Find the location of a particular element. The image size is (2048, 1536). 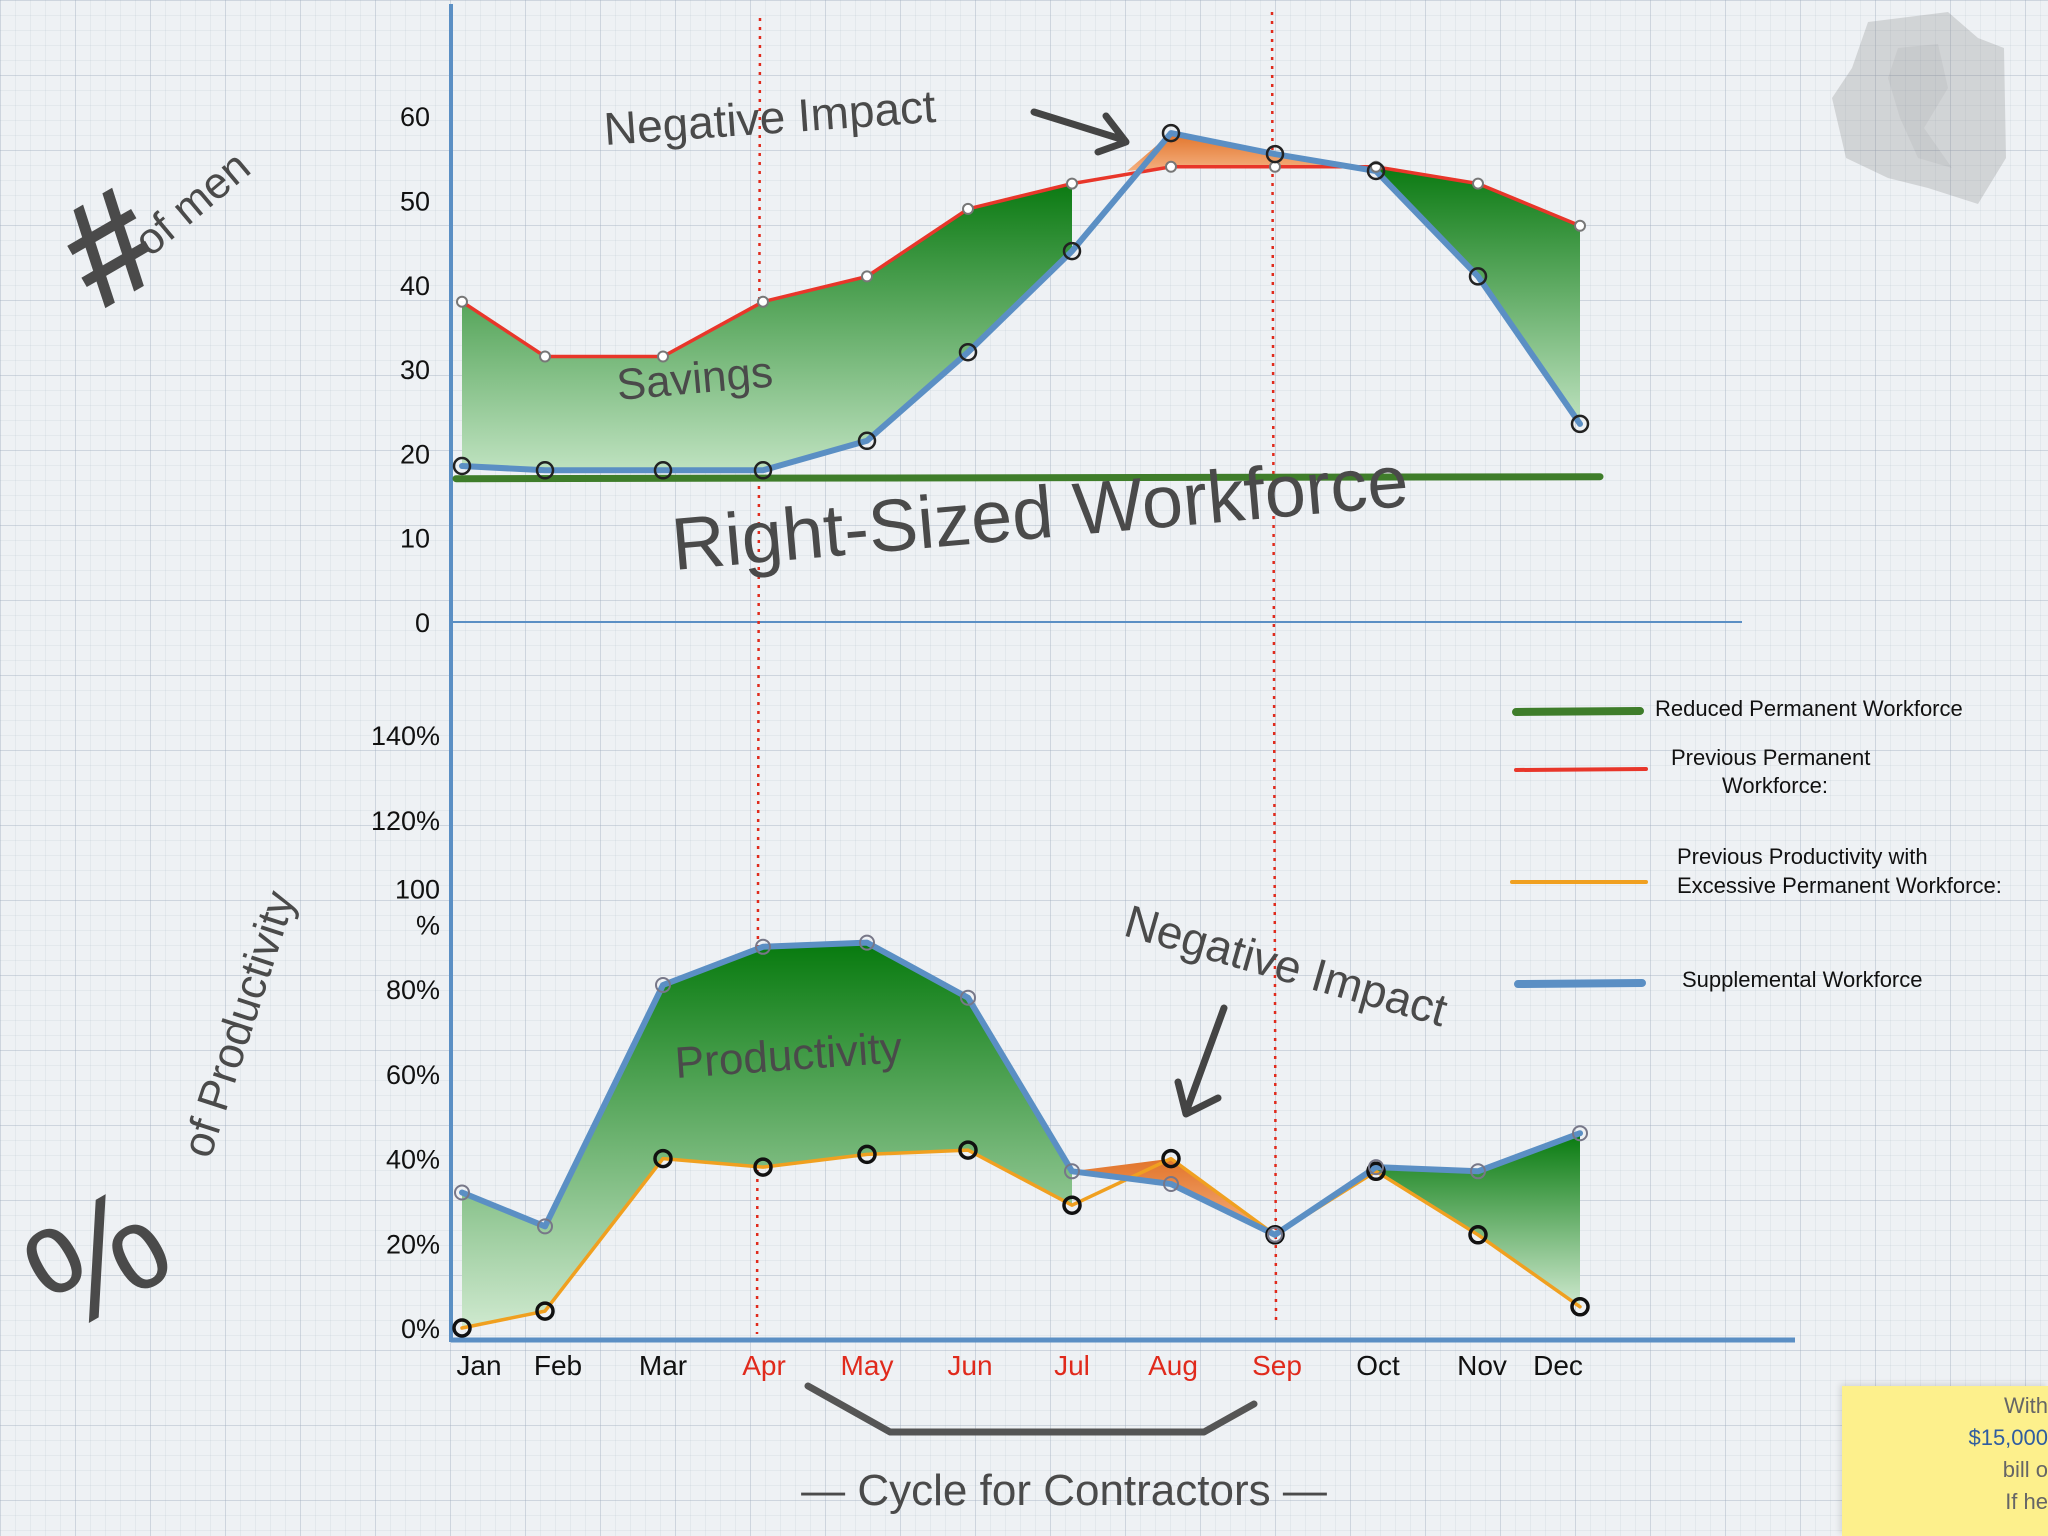

note-line: bill o is located at coordinates (2025, 1469).